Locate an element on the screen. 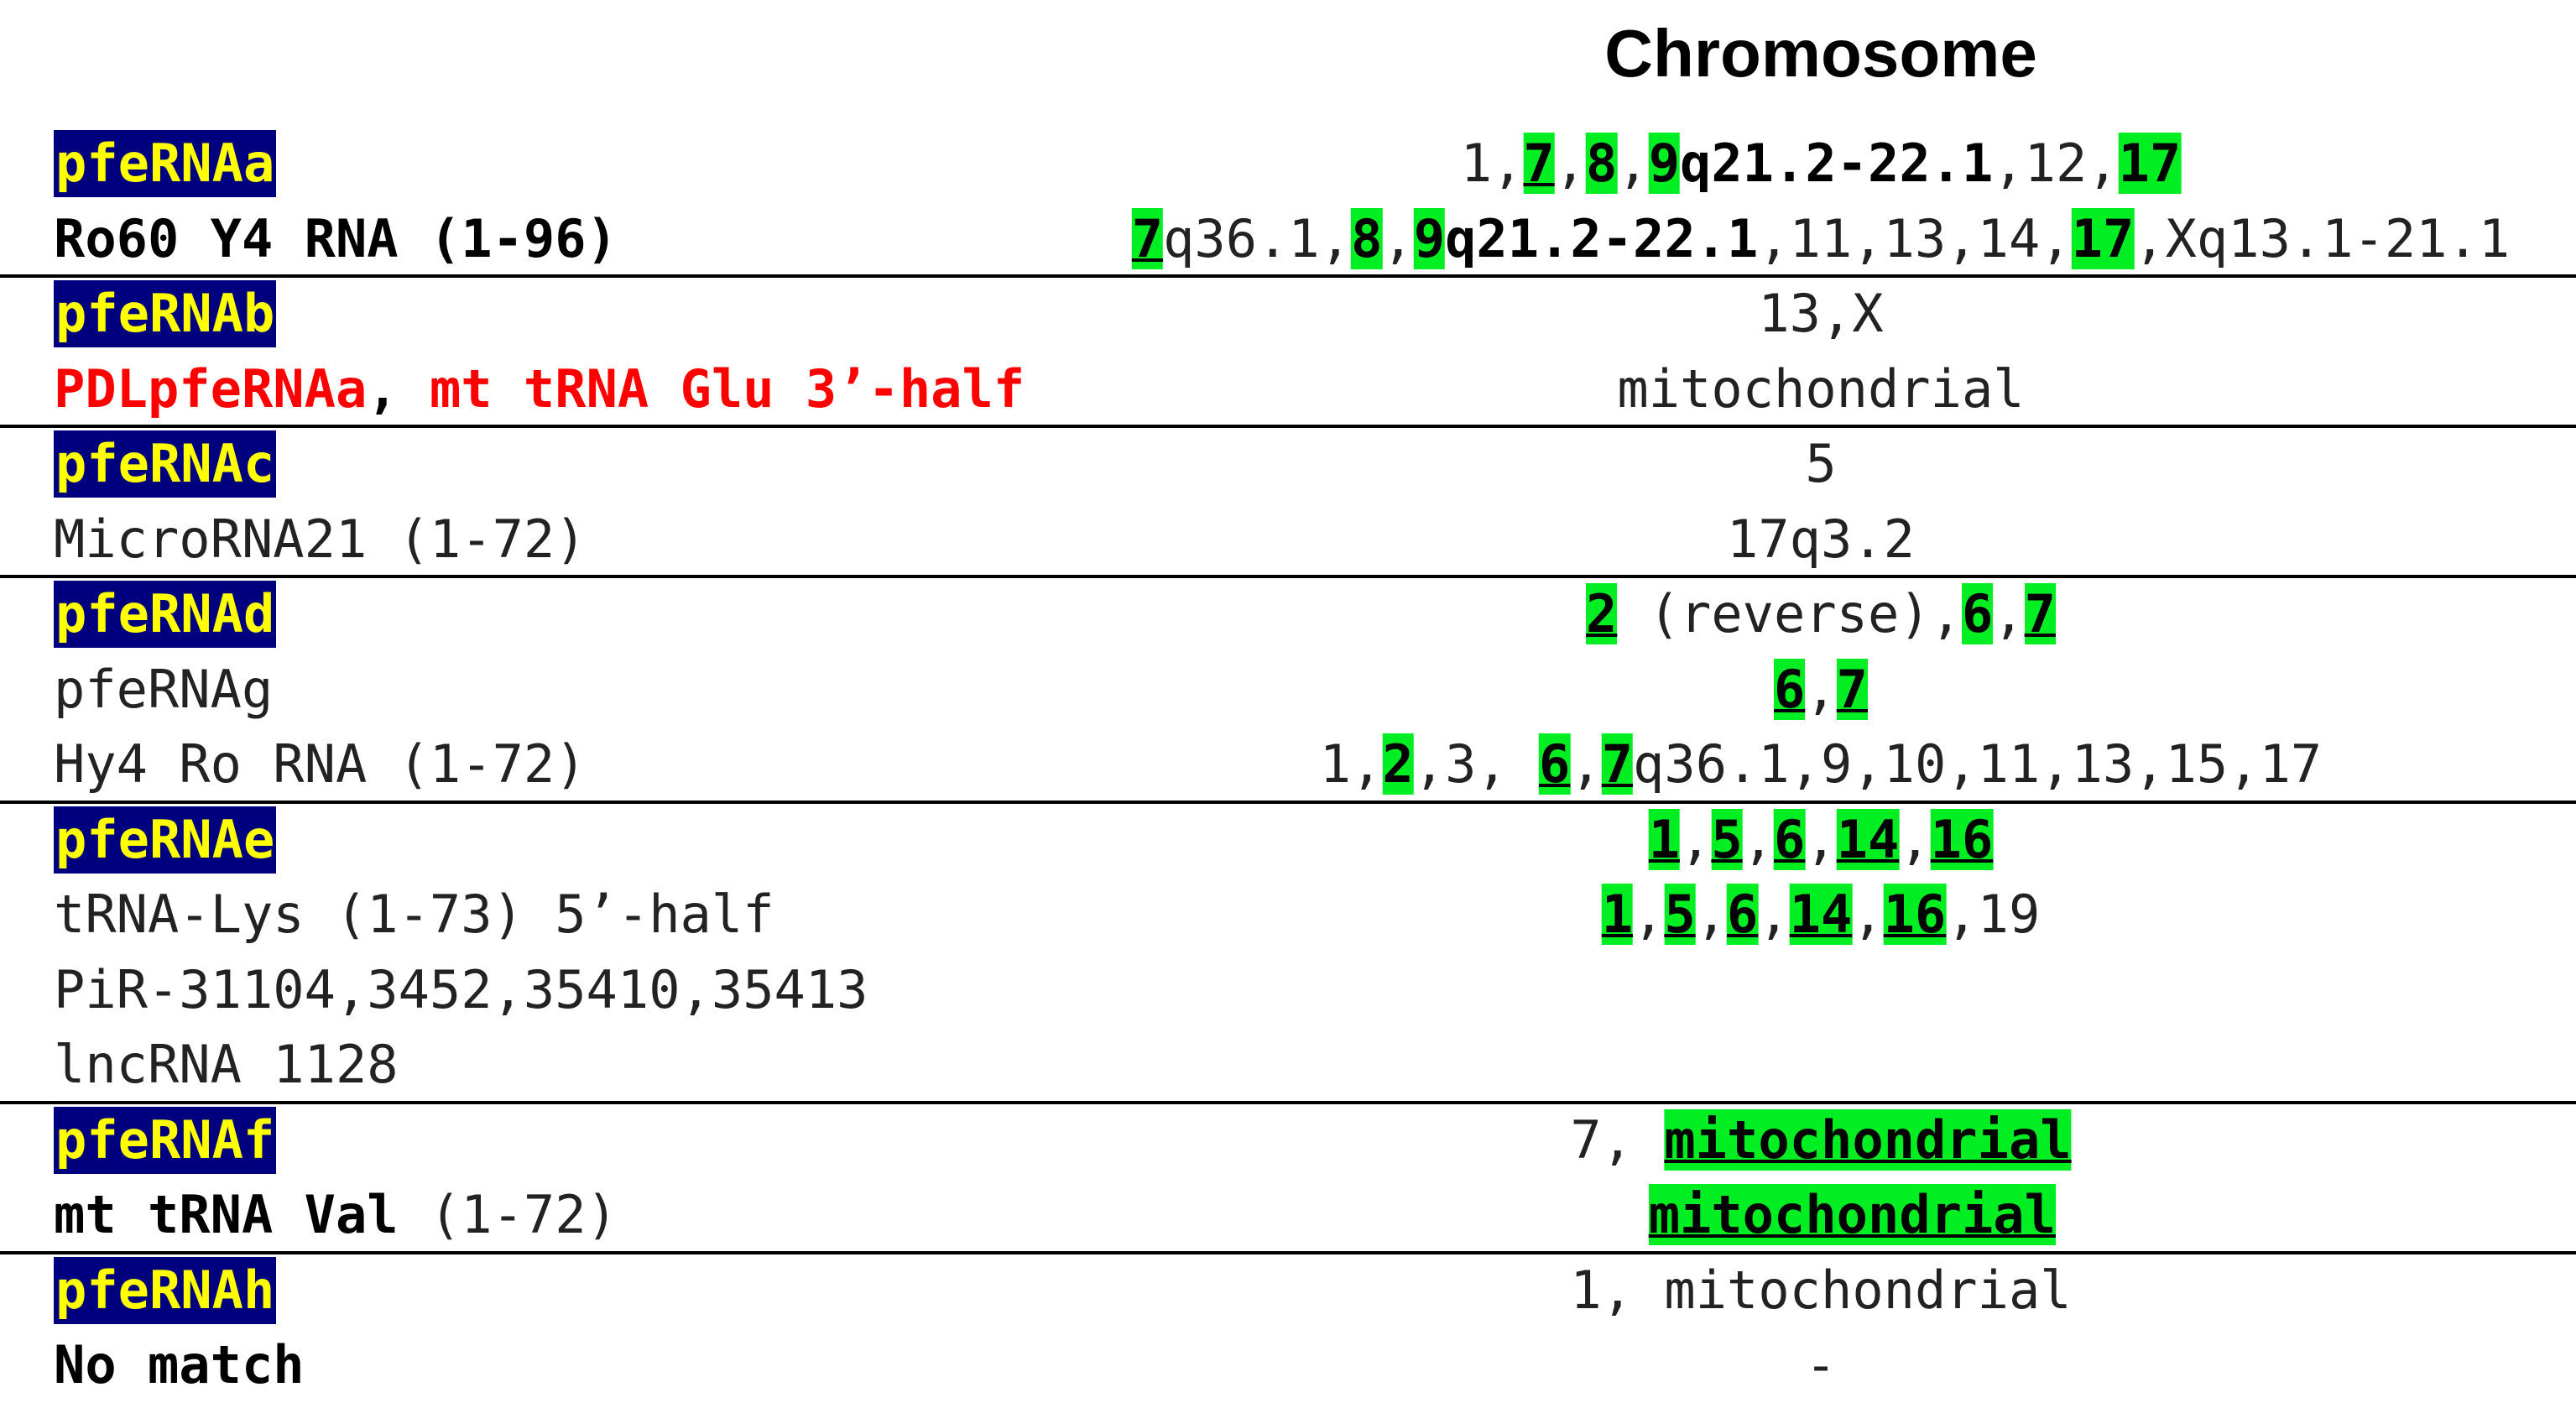 The width and height of the screenshot is (2576, 1403). rna-name: pfeRNAd is located at coordinates (165, 614).